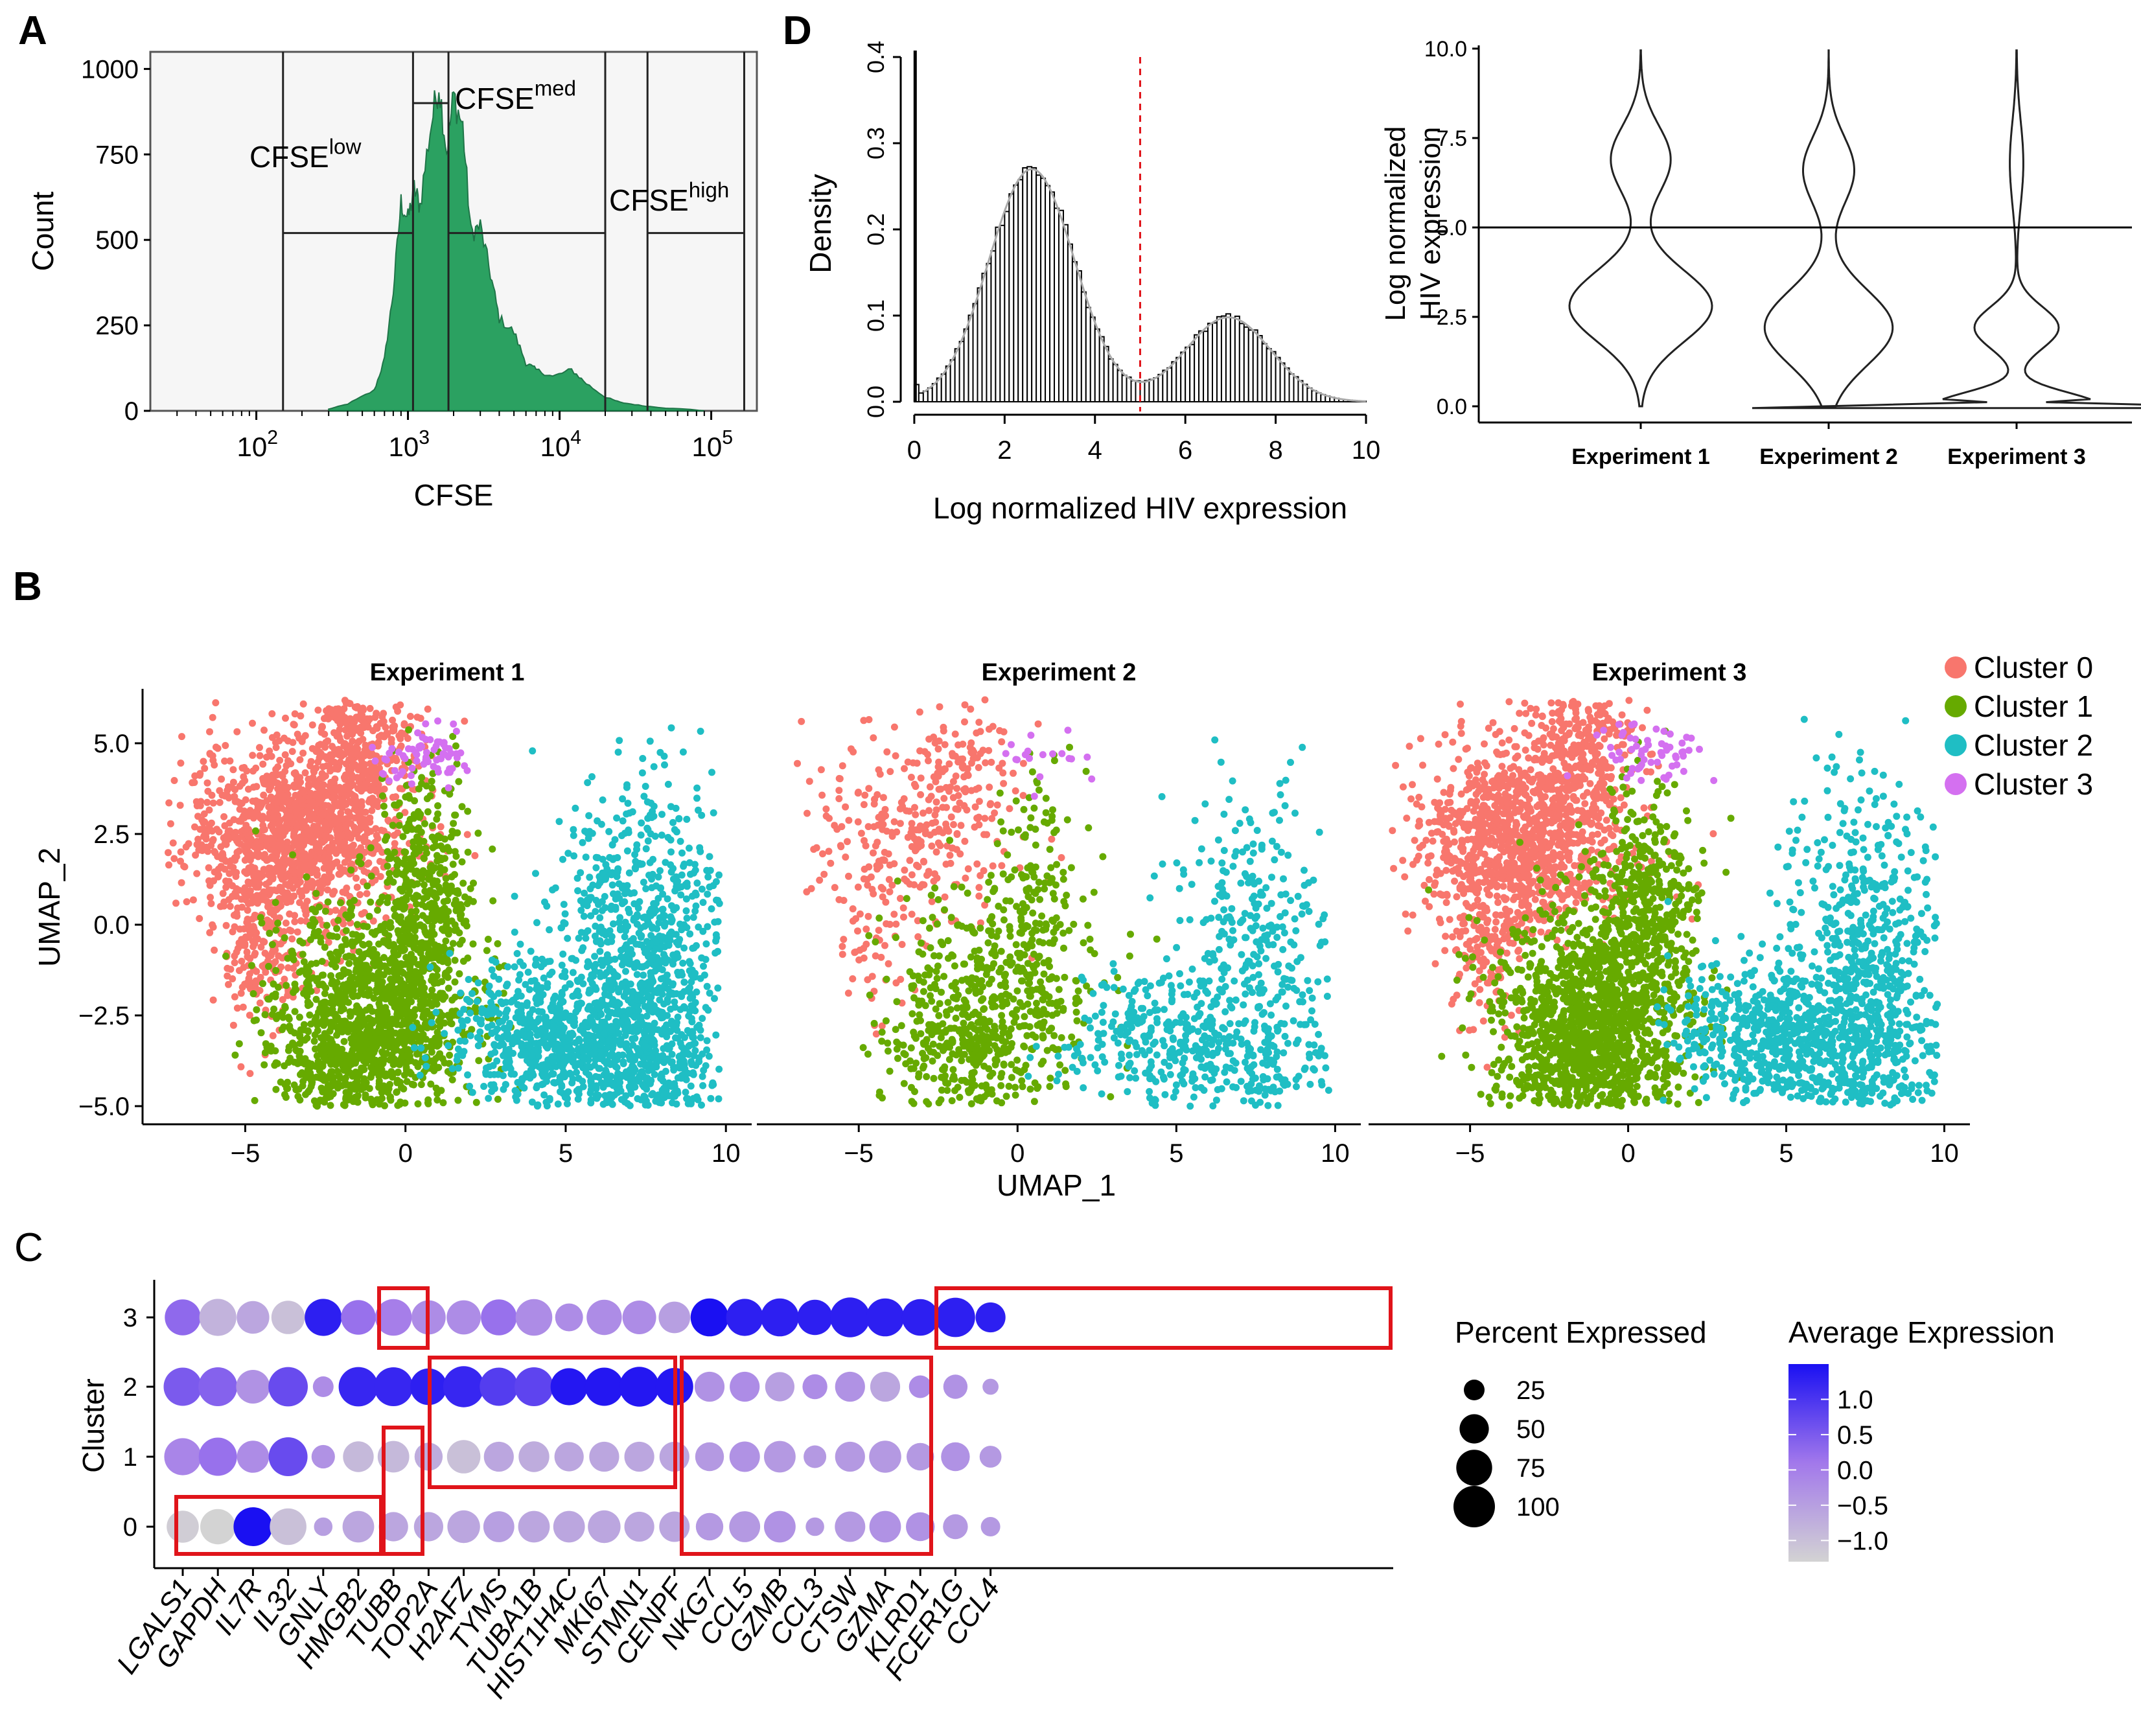 Image resolution: width=2141 pixels, height=1736 pixels. I want to click on panel-a-gate-label-low-base: CFSE, so click(289, 157).